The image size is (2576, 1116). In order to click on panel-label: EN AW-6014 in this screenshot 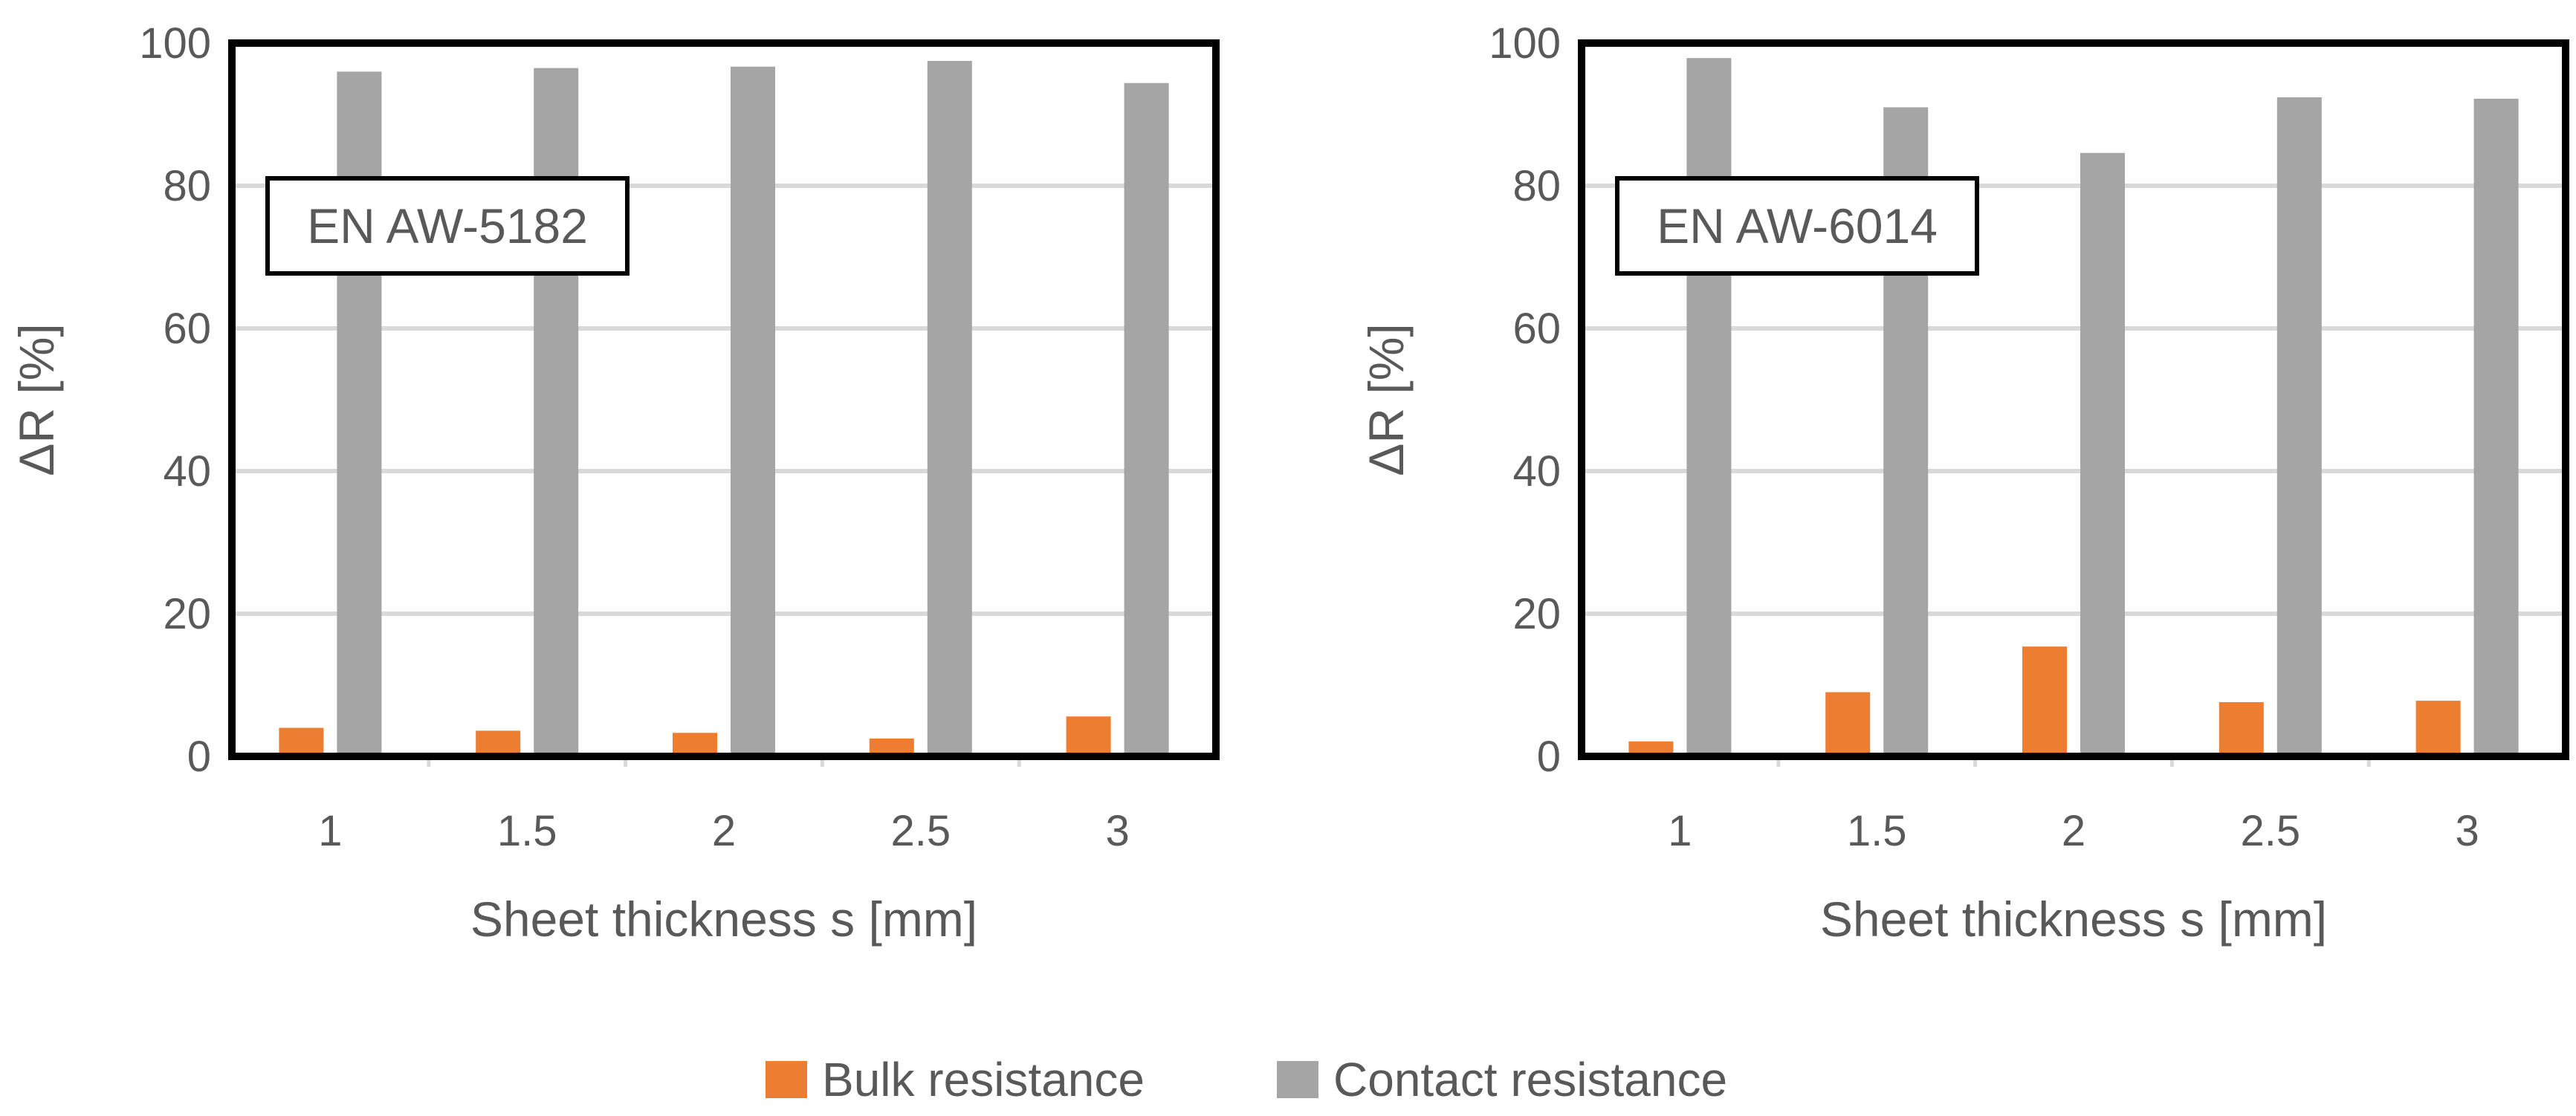, I will do `click(1797, 225)`.